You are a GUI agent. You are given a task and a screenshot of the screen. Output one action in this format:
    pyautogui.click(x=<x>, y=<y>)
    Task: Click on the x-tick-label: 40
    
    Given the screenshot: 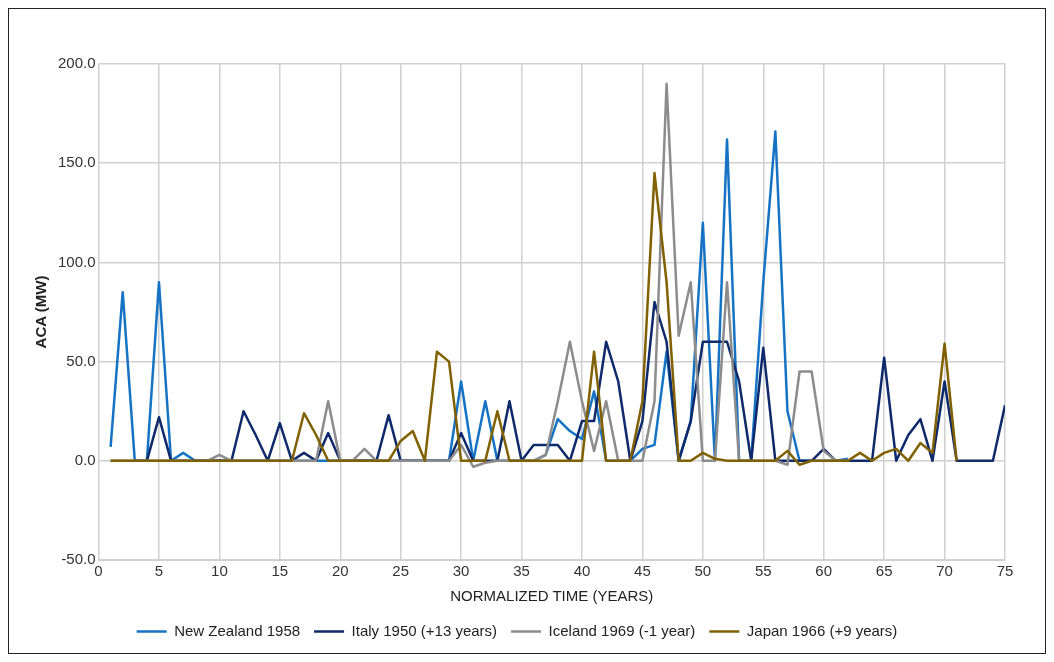 What is the action you would take?
    pyautogui.click(x=582, y=571)
    